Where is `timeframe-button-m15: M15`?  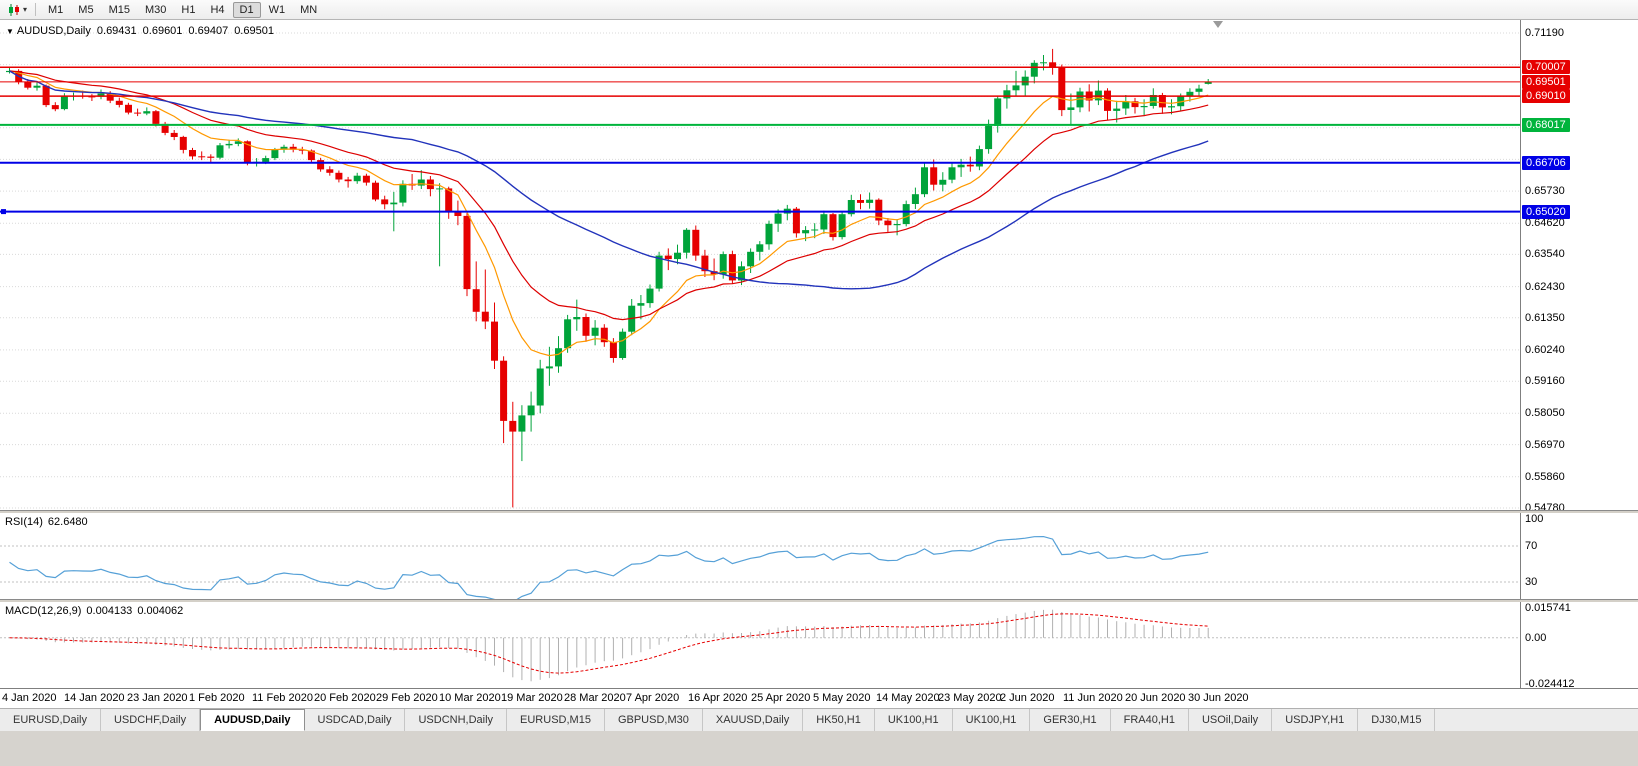 timeframe-button-m15: M15 is located at coordinates (119, 9).